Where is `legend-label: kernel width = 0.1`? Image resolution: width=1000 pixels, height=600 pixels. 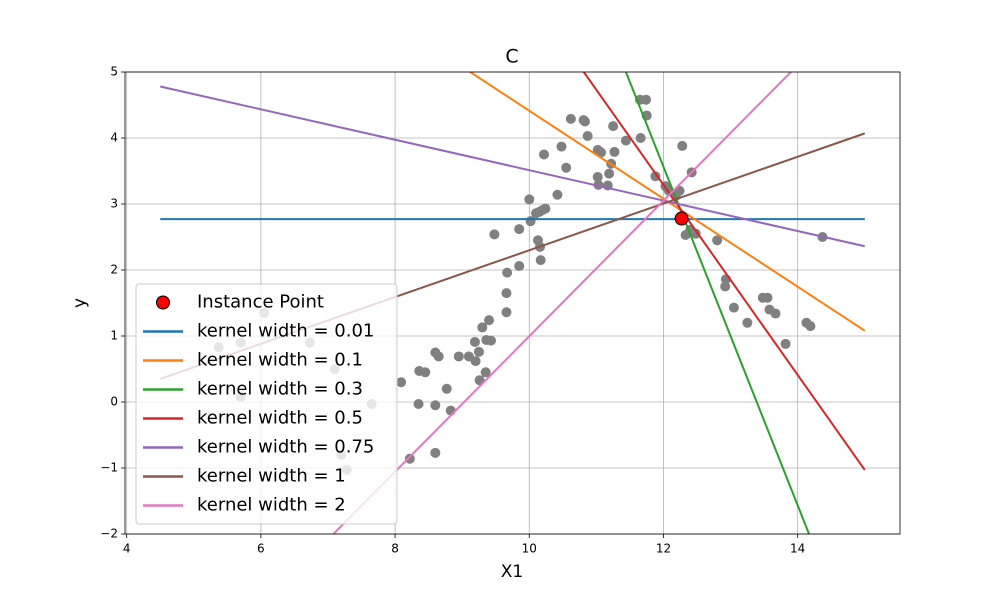 legend-label: kernel width = 0.1 is located at coordinates (280, 360).